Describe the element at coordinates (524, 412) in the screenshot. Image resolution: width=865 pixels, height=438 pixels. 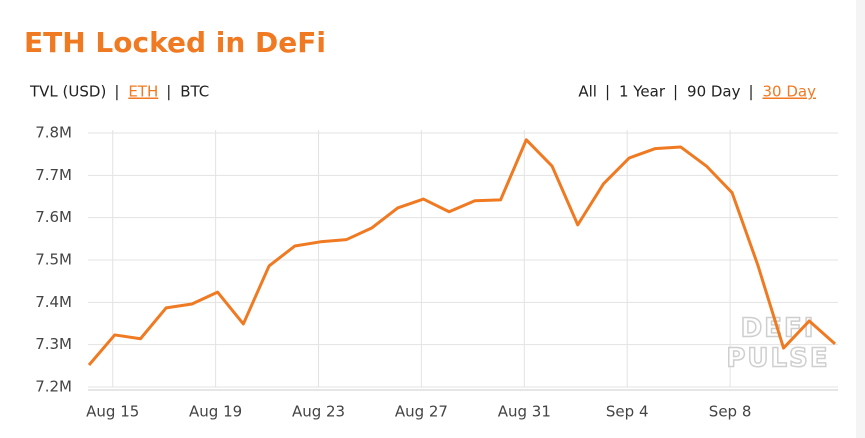
I see `x-tick-label: Aug 31` at that location.